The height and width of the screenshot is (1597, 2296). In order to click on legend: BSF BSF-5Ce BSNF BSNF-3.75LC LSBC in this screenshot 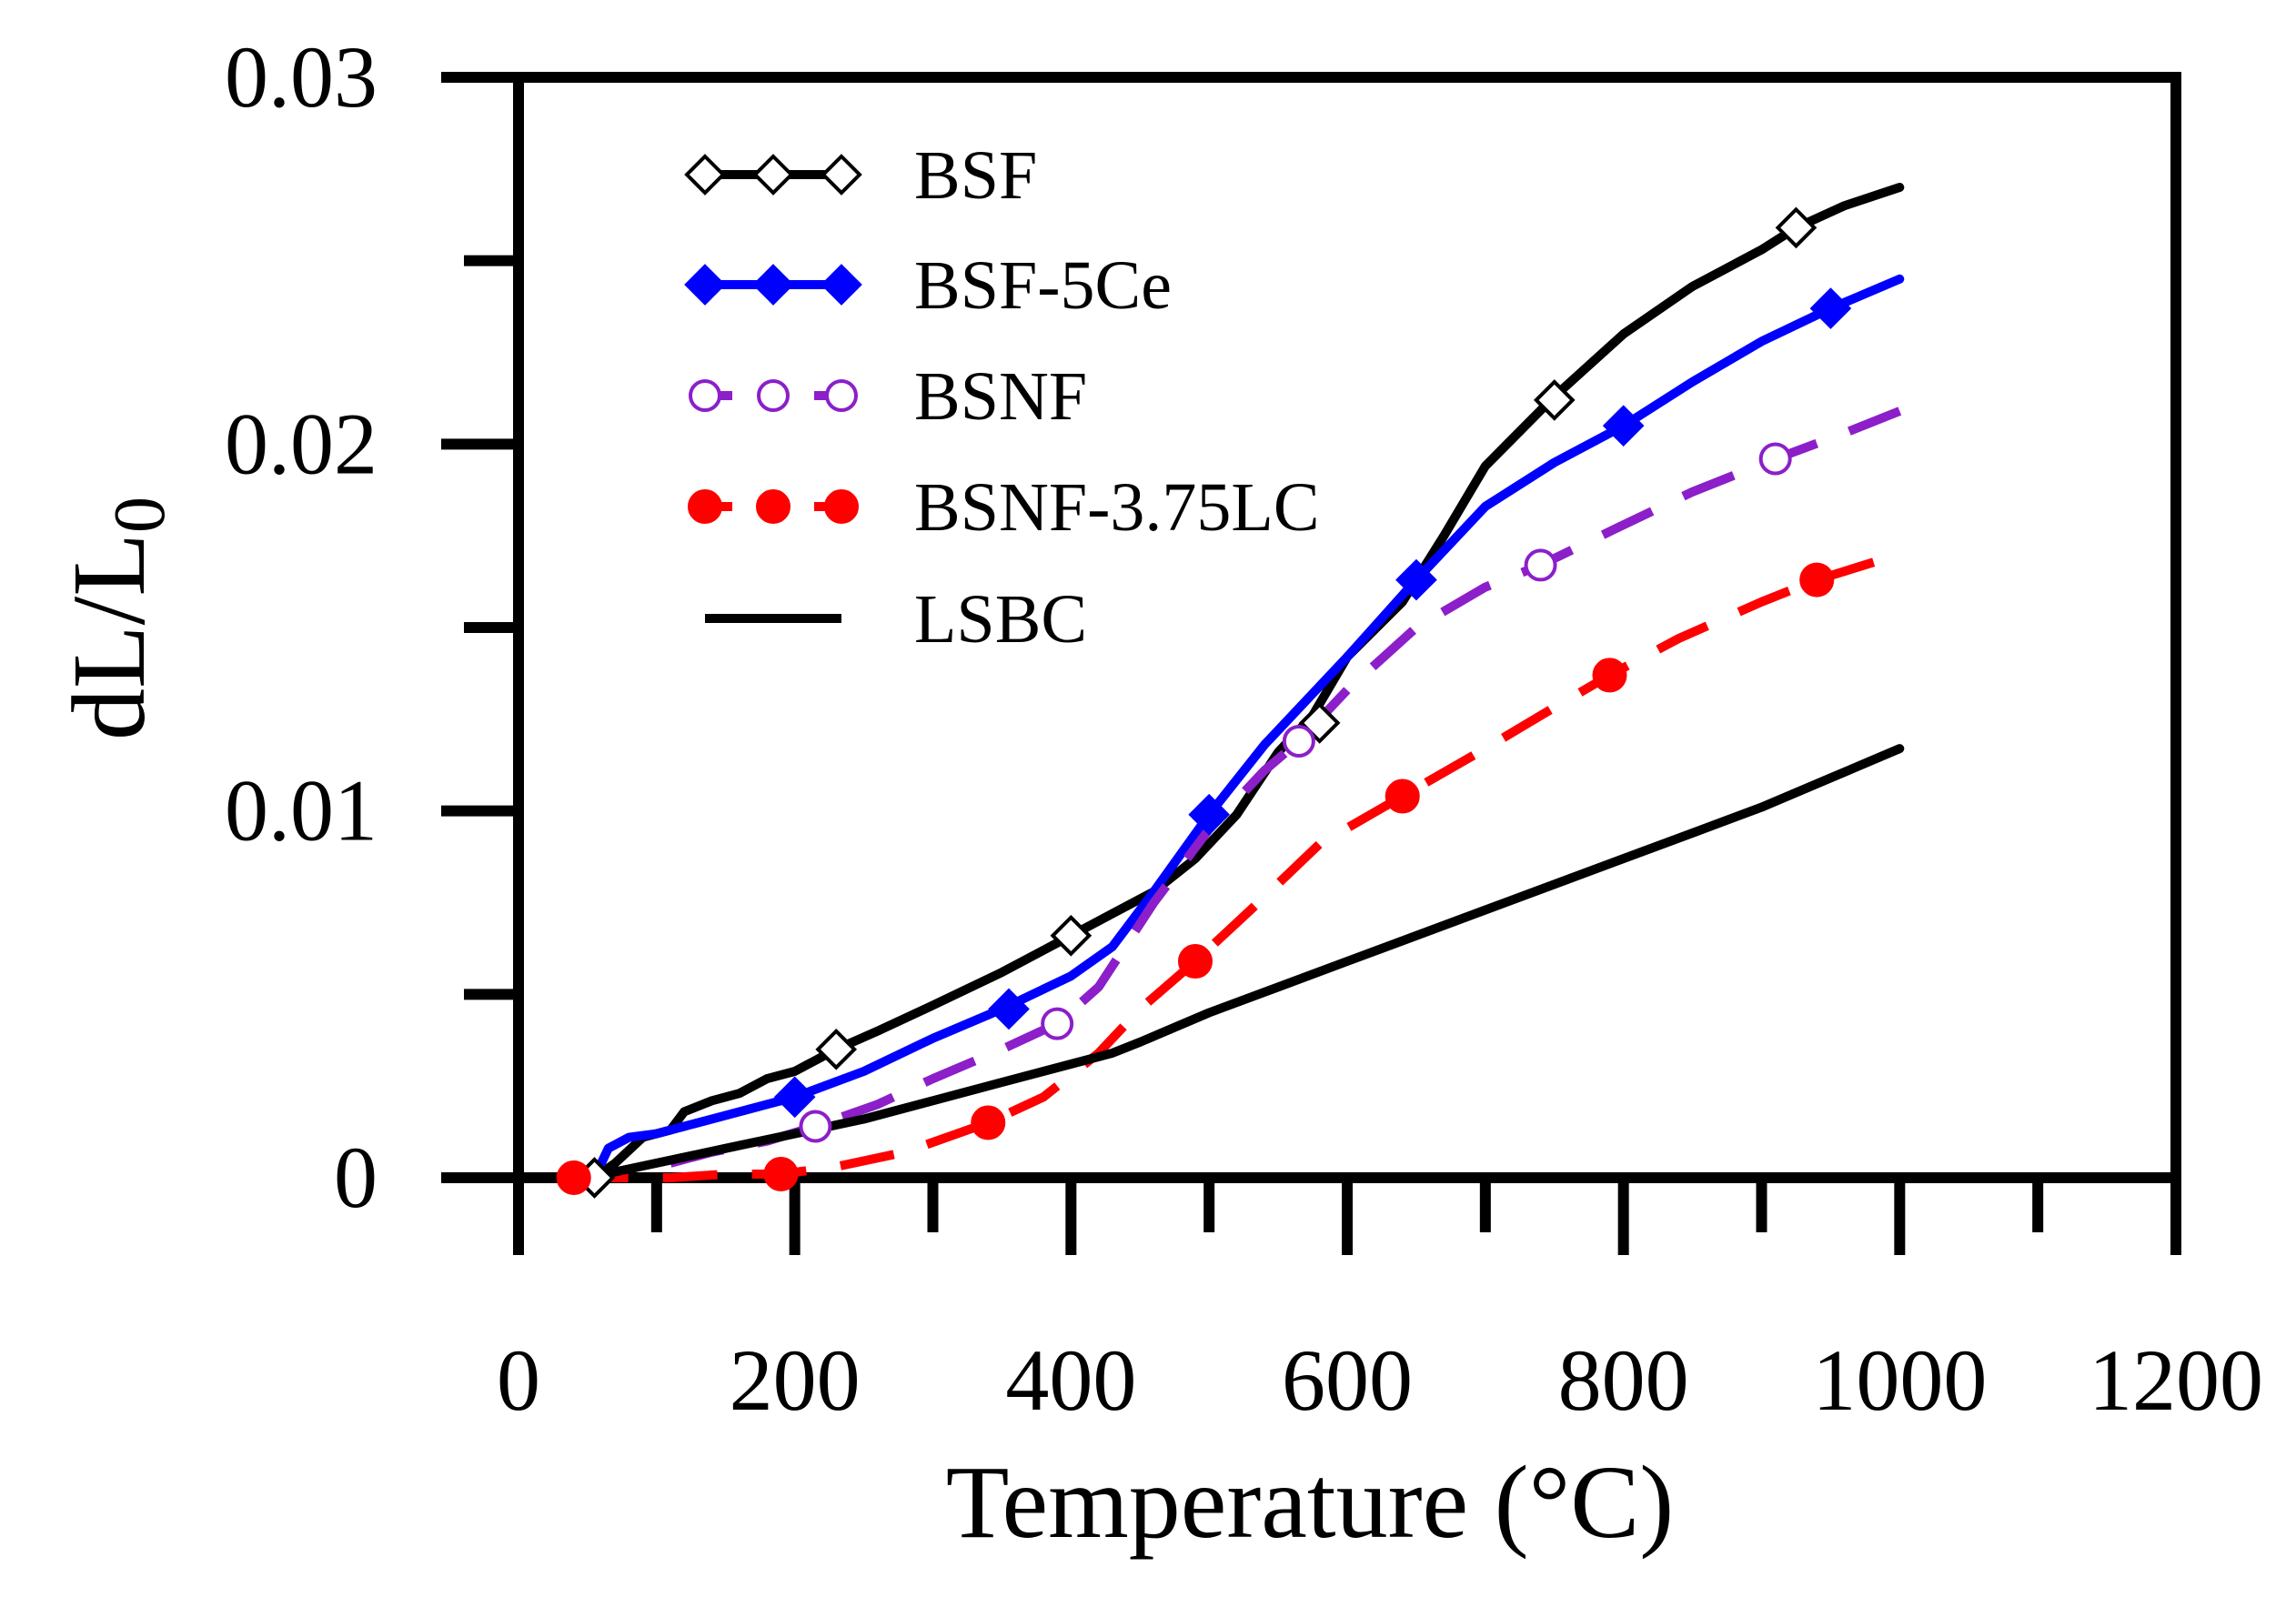, I will do `click(1002, 397)`.